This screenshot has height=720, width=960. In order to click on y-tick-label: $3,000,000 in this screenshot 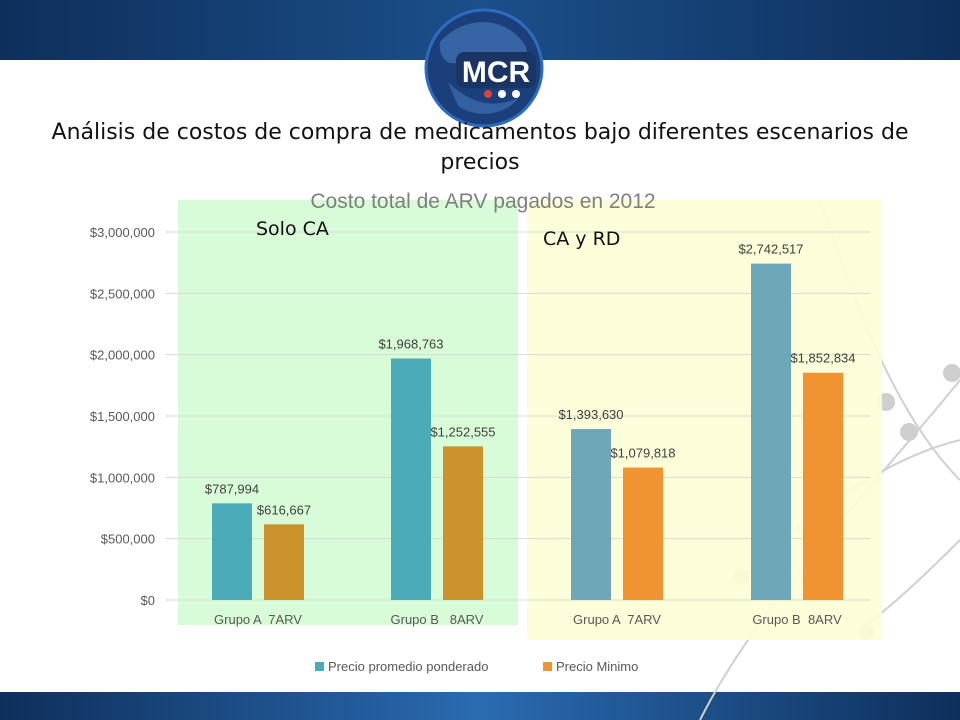, I will do `click(122, 232)`.